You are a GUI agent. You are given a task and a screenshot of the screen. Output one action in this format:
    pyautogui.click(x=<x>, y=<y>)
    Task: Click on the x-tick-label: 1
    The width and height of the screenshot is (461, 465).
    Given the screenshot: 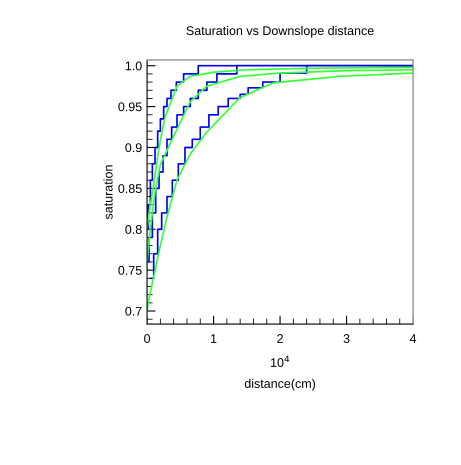 What is the action you would take?
    pyautogui.click(x=213, y=338)
    